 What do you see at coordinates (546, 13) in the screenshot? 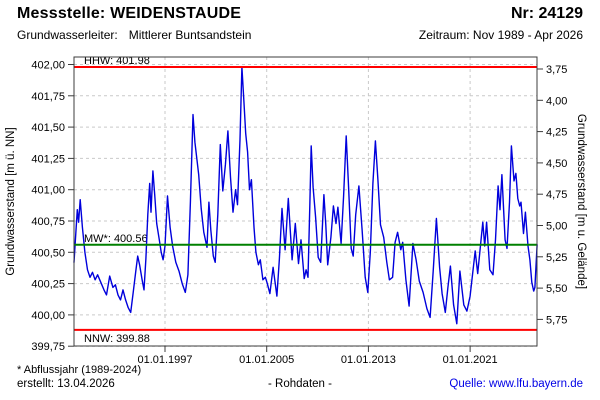
I see `station-number: Nr: 24129` at bounding box center [546, 13].